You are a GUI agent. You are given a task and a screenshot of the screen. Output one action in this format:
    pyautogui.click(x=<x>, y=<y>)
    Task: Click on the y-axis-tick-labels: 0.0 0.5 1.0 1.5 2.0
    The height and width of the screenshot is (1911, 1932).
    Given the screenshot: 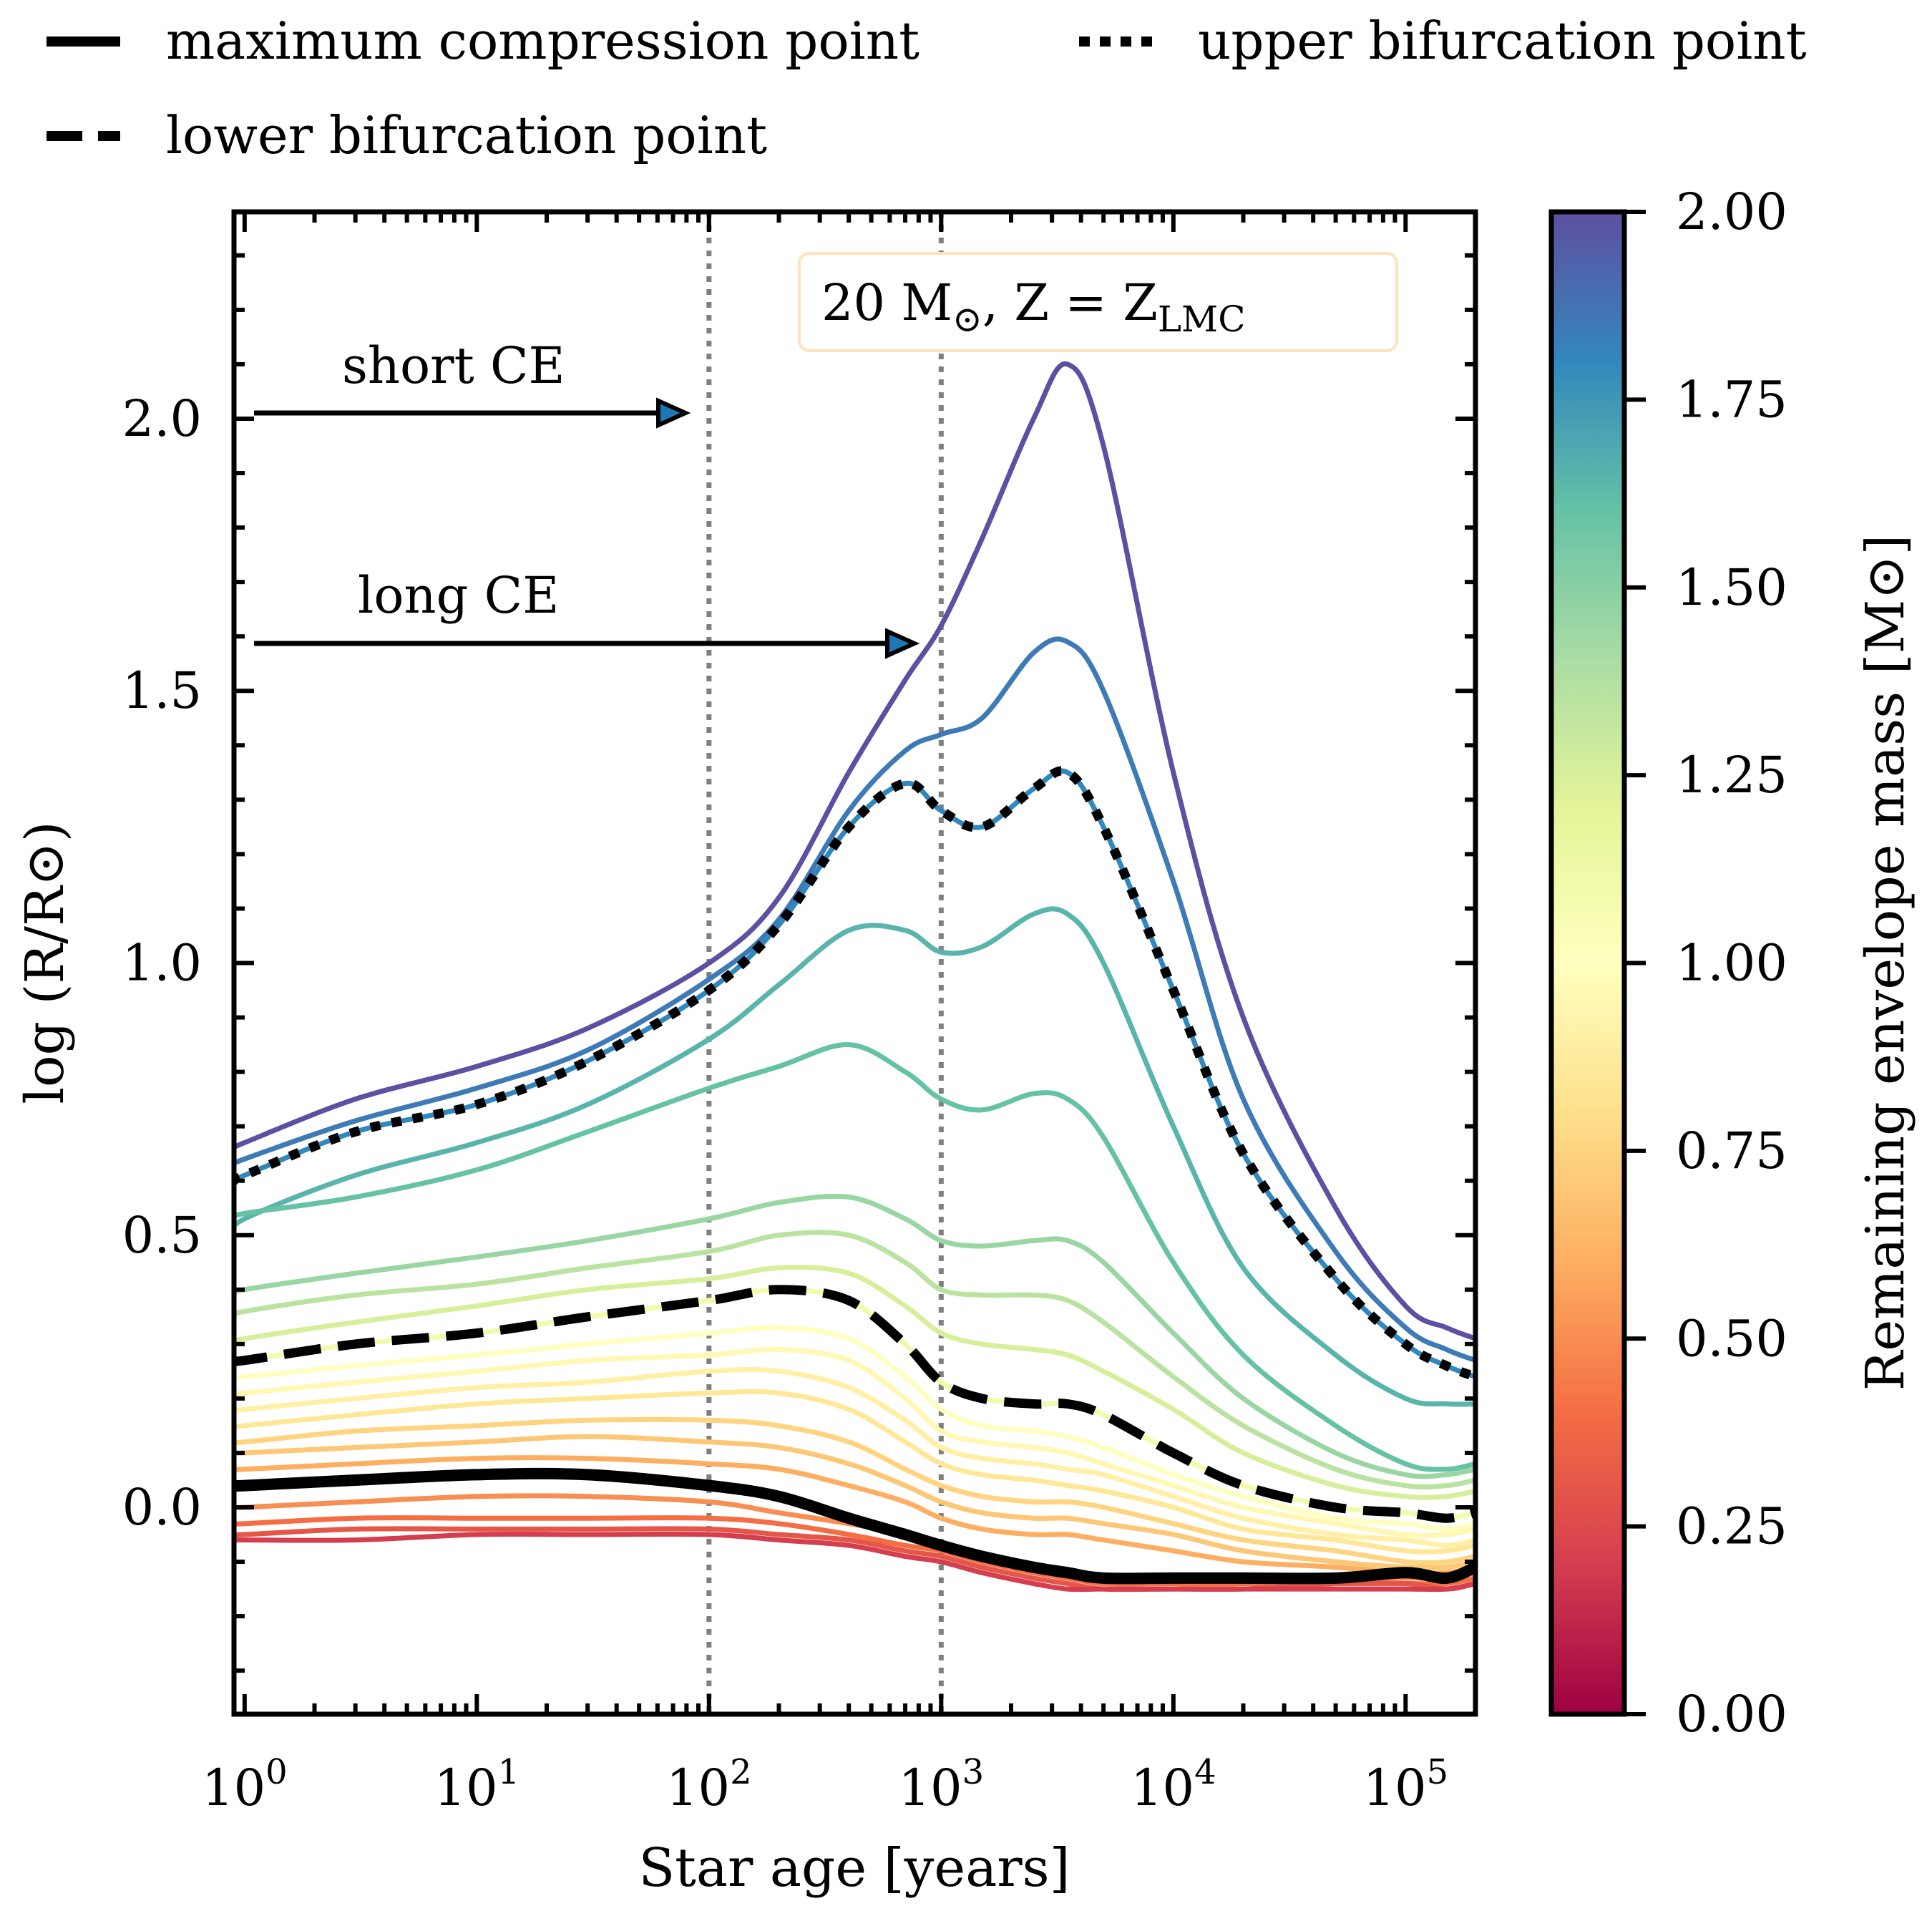 What is the action you would take?
    pyautogui.click(x=162, y=963)
    